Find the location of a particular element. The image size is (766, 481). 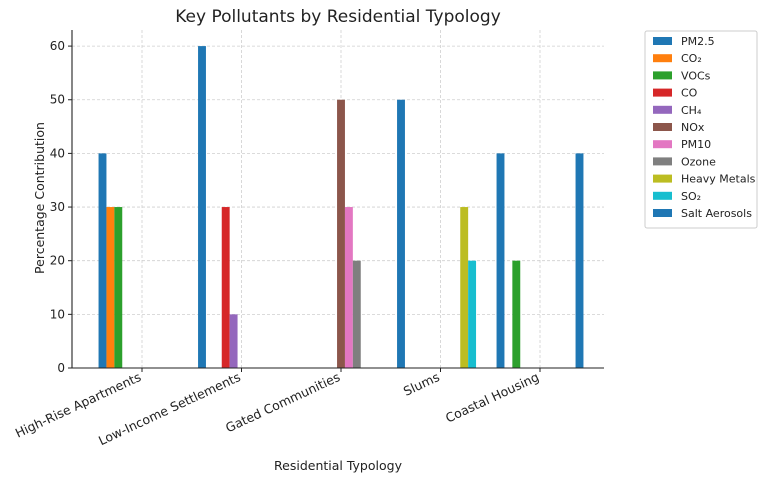

legend-label: NOx is located at coordinates (693, 127).